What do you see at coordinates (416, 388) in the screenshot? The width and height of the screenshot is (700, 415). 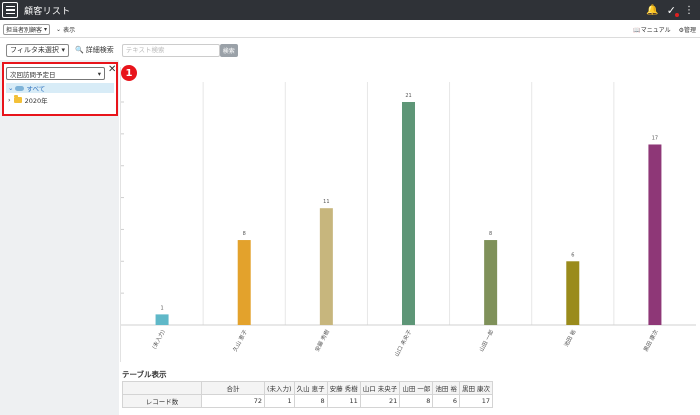 I see `table-header: 山田 一郎` at bounding box center [416, 388].